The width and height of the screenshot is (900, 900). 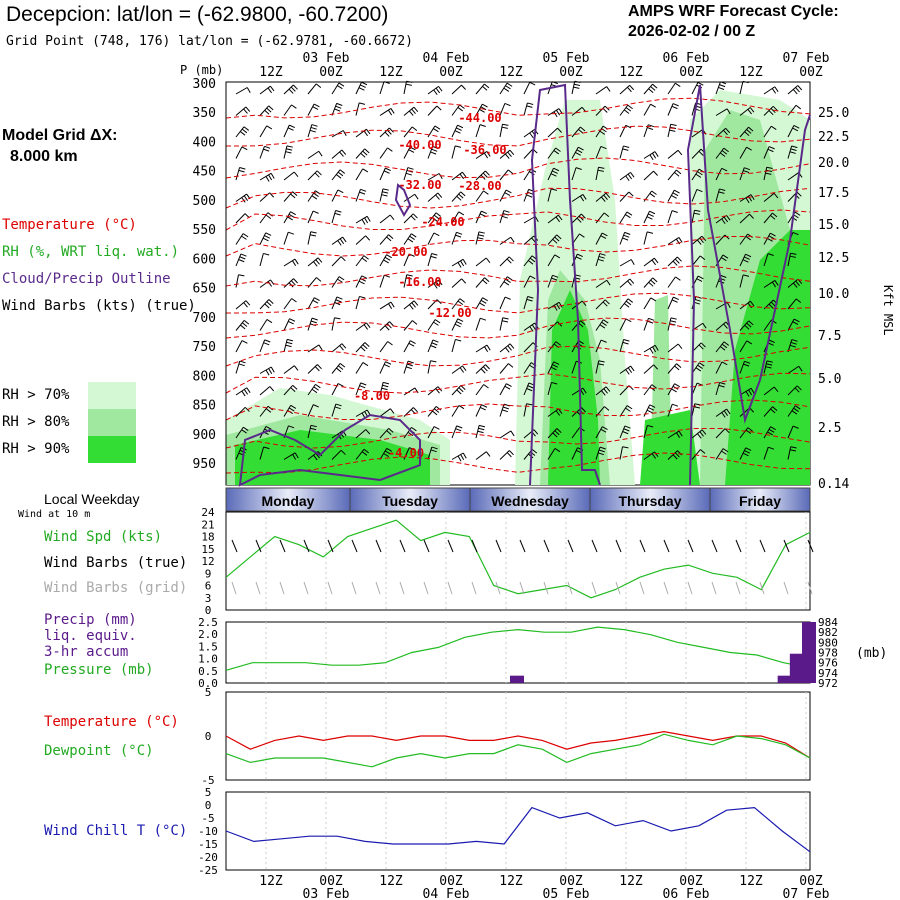 What do you see at coordinates (419, 145) in the screenshot?
I see `temperature-label: -40.00` at bounding box center [419, 145].